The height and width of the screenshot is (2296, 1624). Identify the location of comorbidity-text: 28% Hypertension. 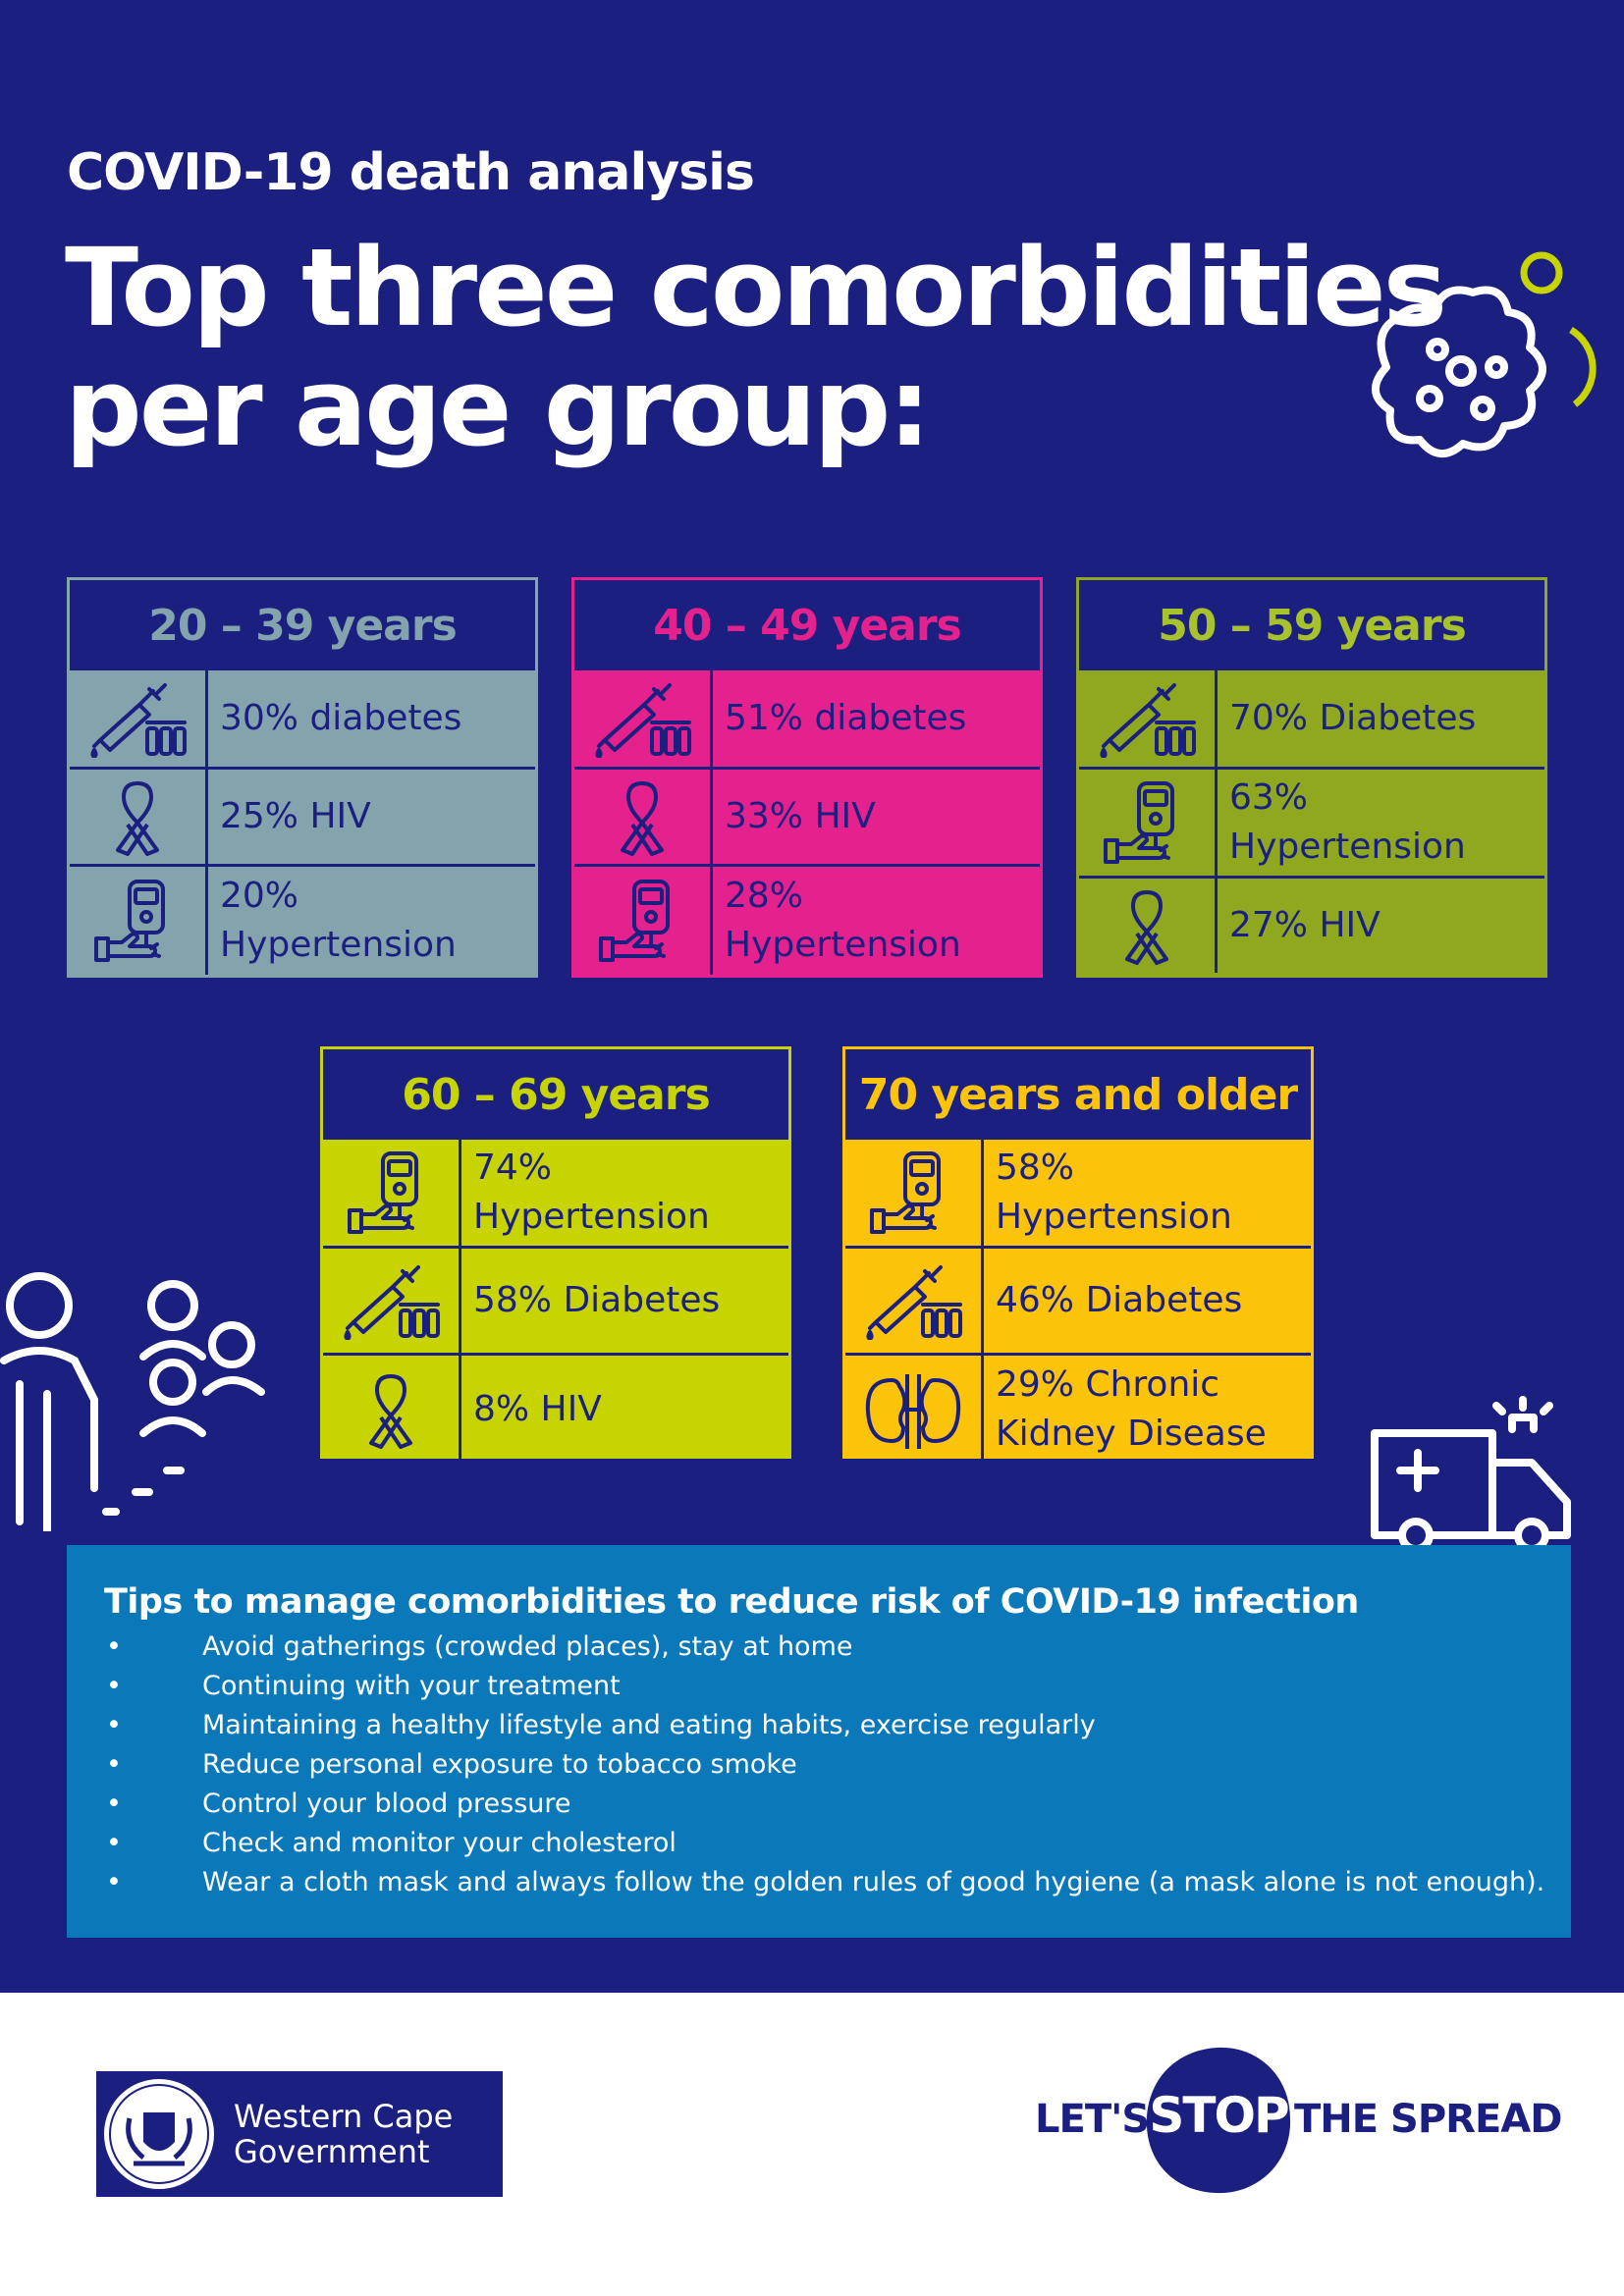
(843, 920).